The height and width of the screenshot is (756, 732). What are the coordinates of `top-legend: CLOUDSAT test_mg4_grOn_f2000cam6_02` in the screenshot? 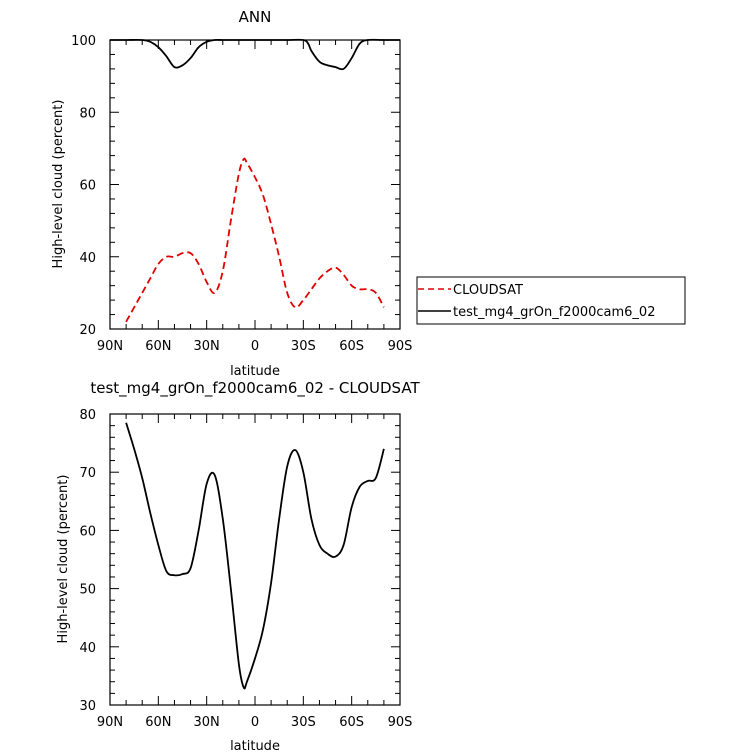 It's located at (551, 300).